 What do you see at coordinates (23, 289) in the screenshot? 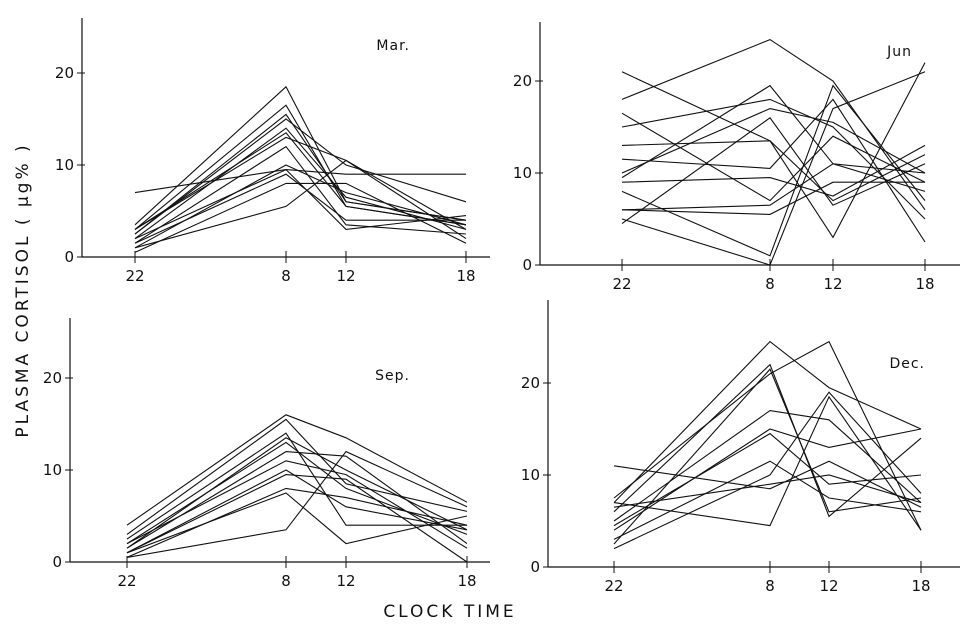
I see `y-axis-caption: PLASMA CORTISOL ( µg% )` at bounding box center [23, 289].